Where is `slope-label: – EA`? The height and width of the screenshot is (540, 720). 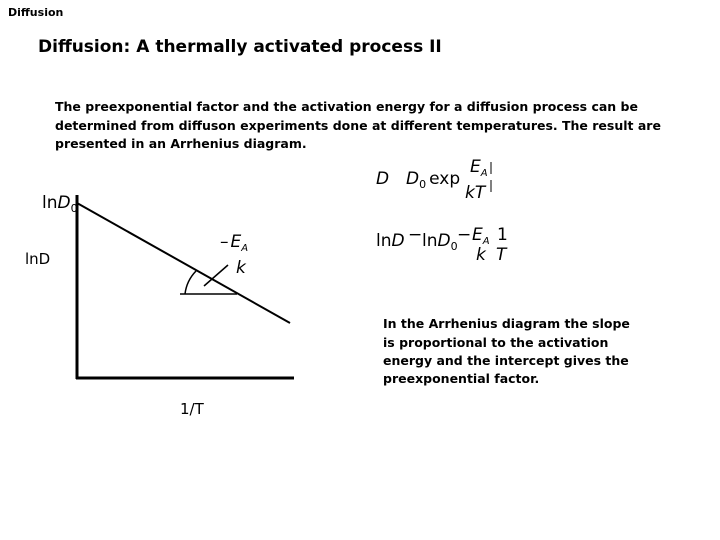
slope-label: – EA is located at coordinates (234, 243).